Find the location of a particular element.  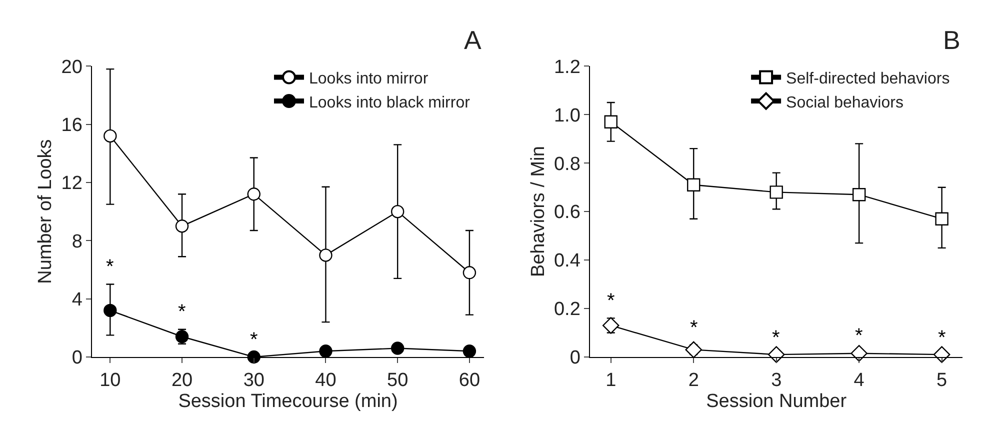

x-tick-label: 4 is located at coordinates (859, 380).